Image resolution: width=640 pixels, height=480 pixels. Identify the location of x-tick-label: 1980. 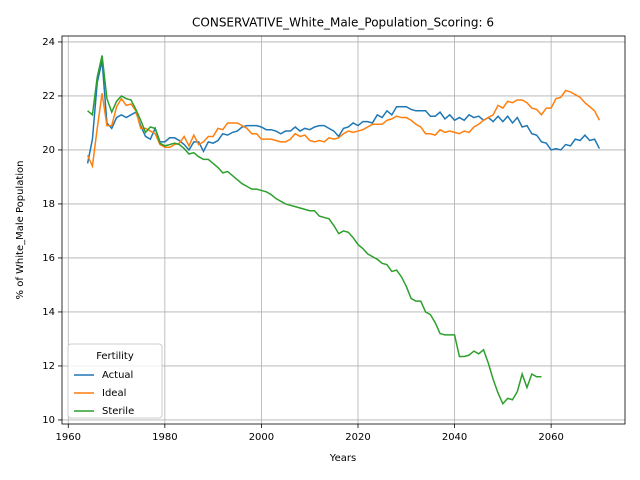
(164, 437).